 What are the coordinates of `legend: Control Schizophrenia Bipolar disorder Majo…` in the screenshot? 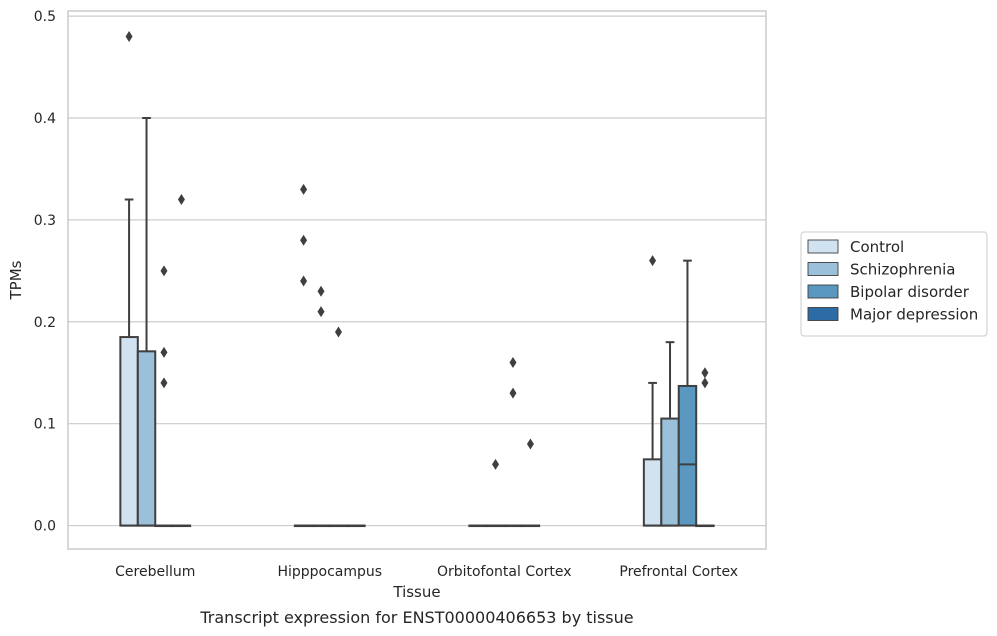 It's located at (894, 284).